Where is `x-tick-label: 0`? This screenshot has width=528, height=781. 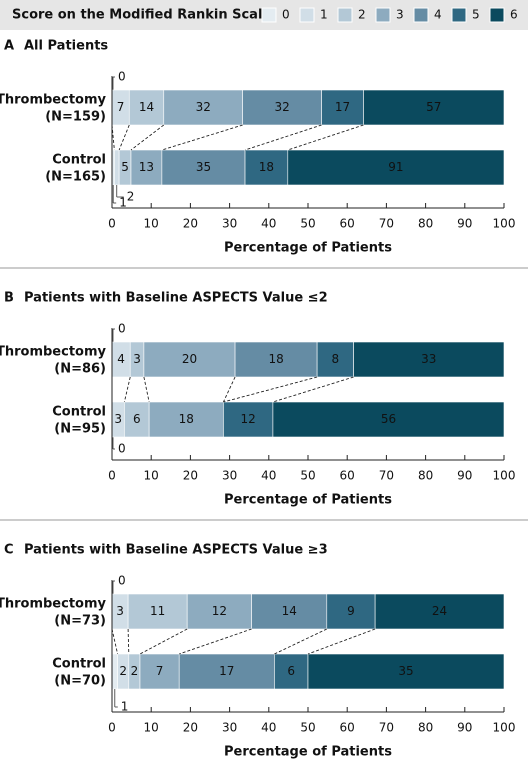 x-tick-label: 0 is located at coordinates (112, 476).